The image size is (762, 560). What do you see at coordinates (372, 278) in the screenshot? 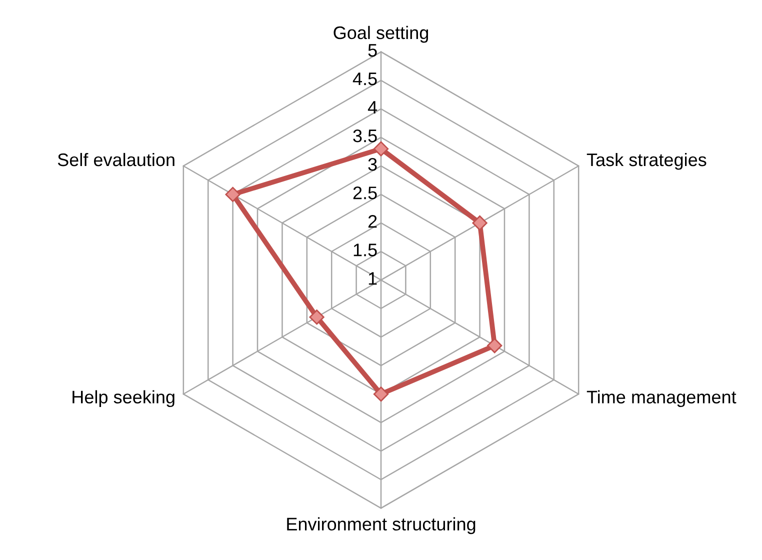
I see `y-tick-label: 1` at bounding box center [372, 278].